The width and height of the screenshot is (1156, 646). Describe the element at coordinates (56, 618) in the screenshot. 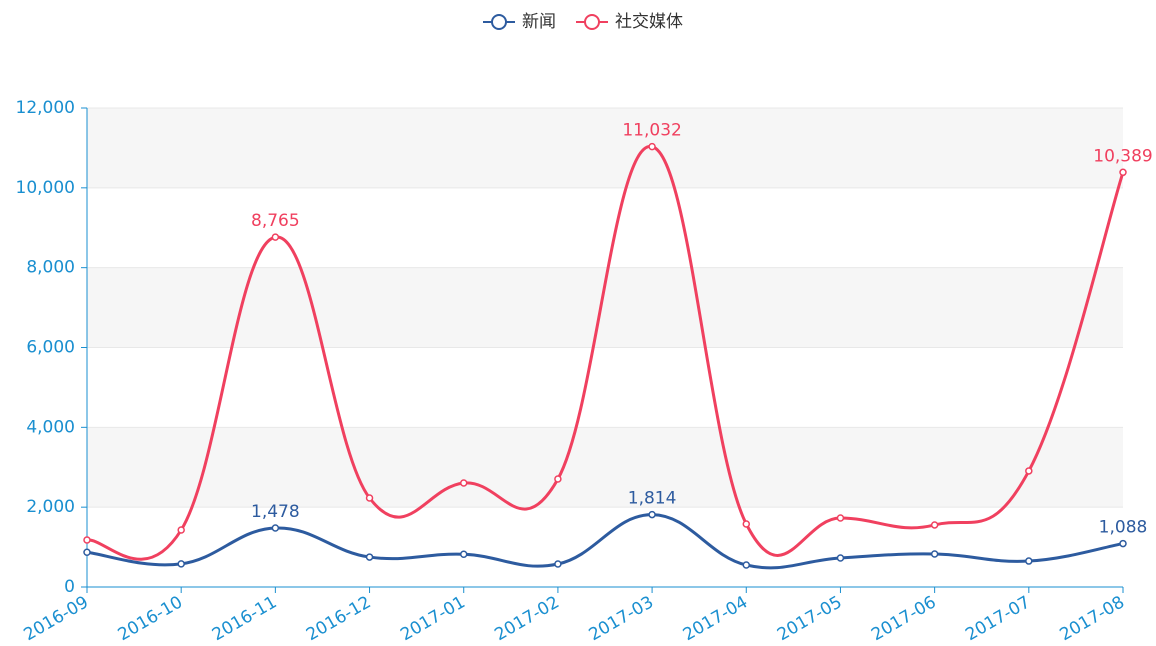

I see `x-tick-label: 2016-09` at that location.